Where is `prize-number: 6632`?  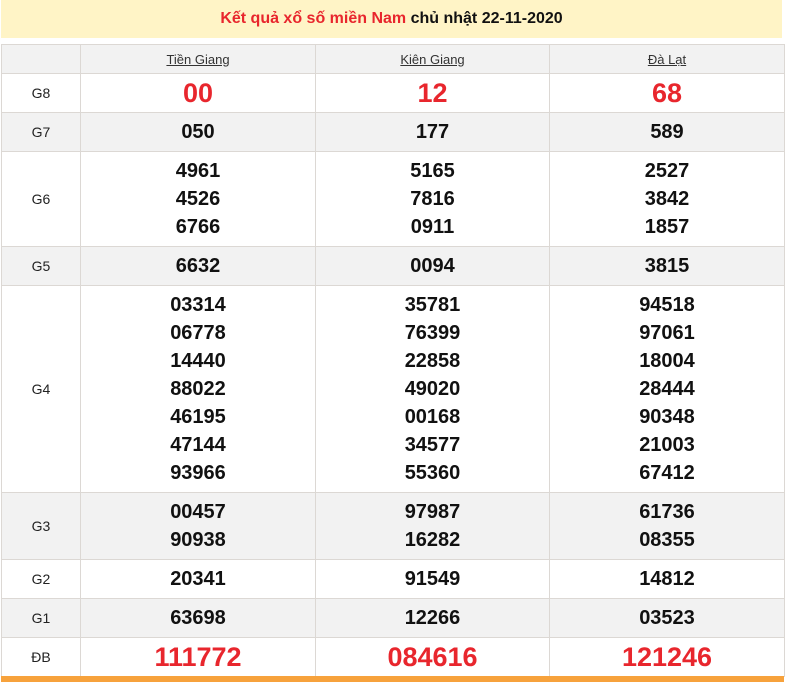
prize-number: 6632 is located at coordinates (198, 266).